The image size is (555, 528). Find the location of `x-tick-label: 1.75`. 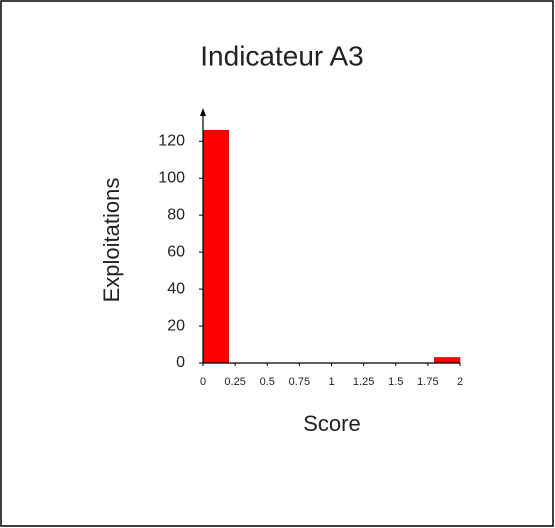

x-tick-label: 1.75 is located at coordinates (427, 382).